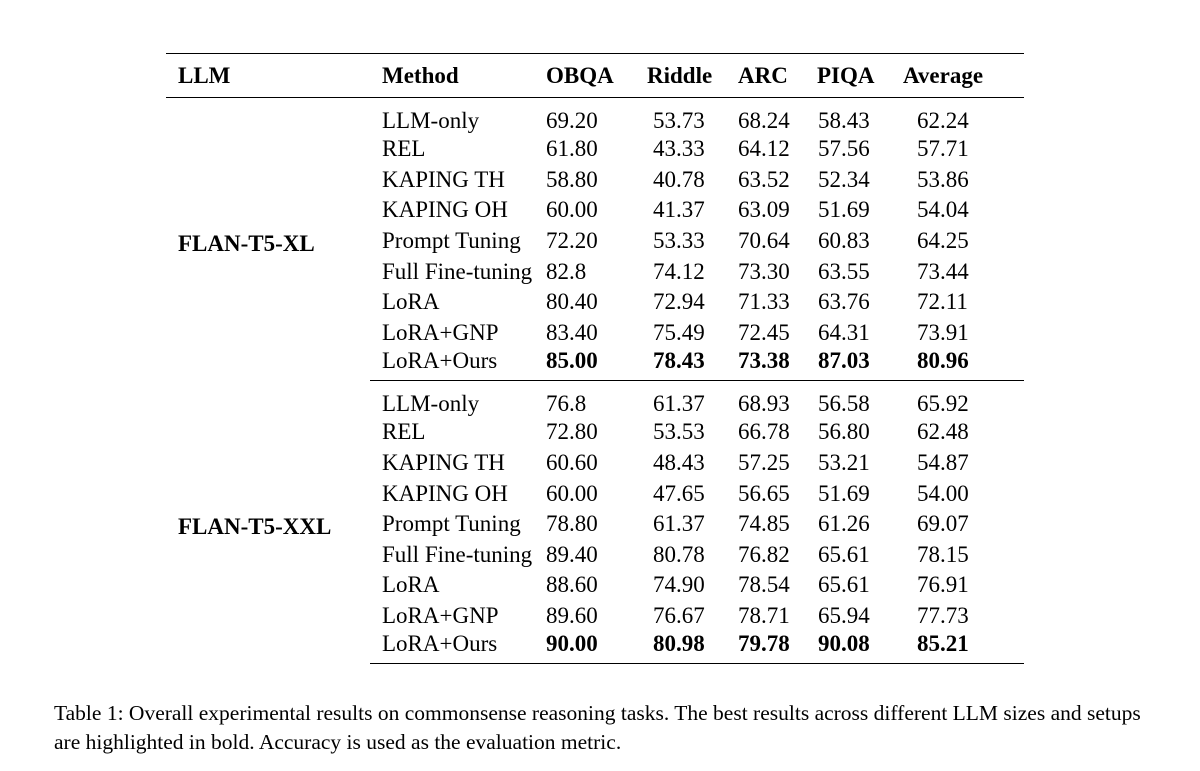 The width and height of the screenshot is (1200, 771). I want to click on obqa-cell: 83.40, so click(596, 333).